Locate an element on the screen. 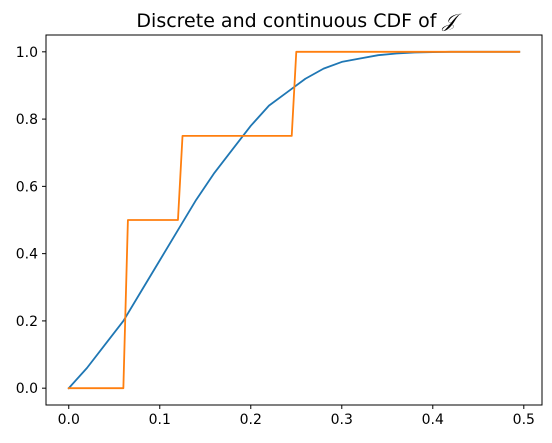  y-tick-label: 0.0 is located at coordinates (27, 389).